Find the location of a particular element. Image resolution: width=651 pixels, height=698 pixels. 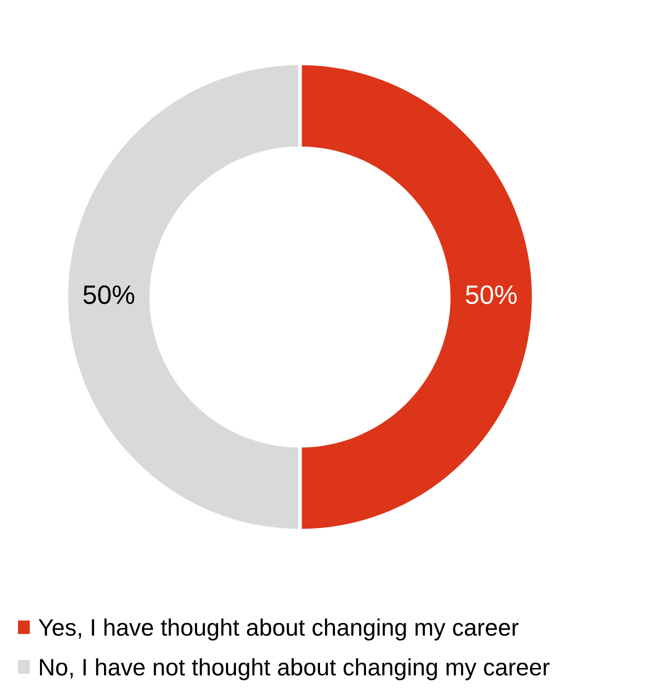

legend-label: No, I have not thought about changing my career is located at coordinates (295, 669).